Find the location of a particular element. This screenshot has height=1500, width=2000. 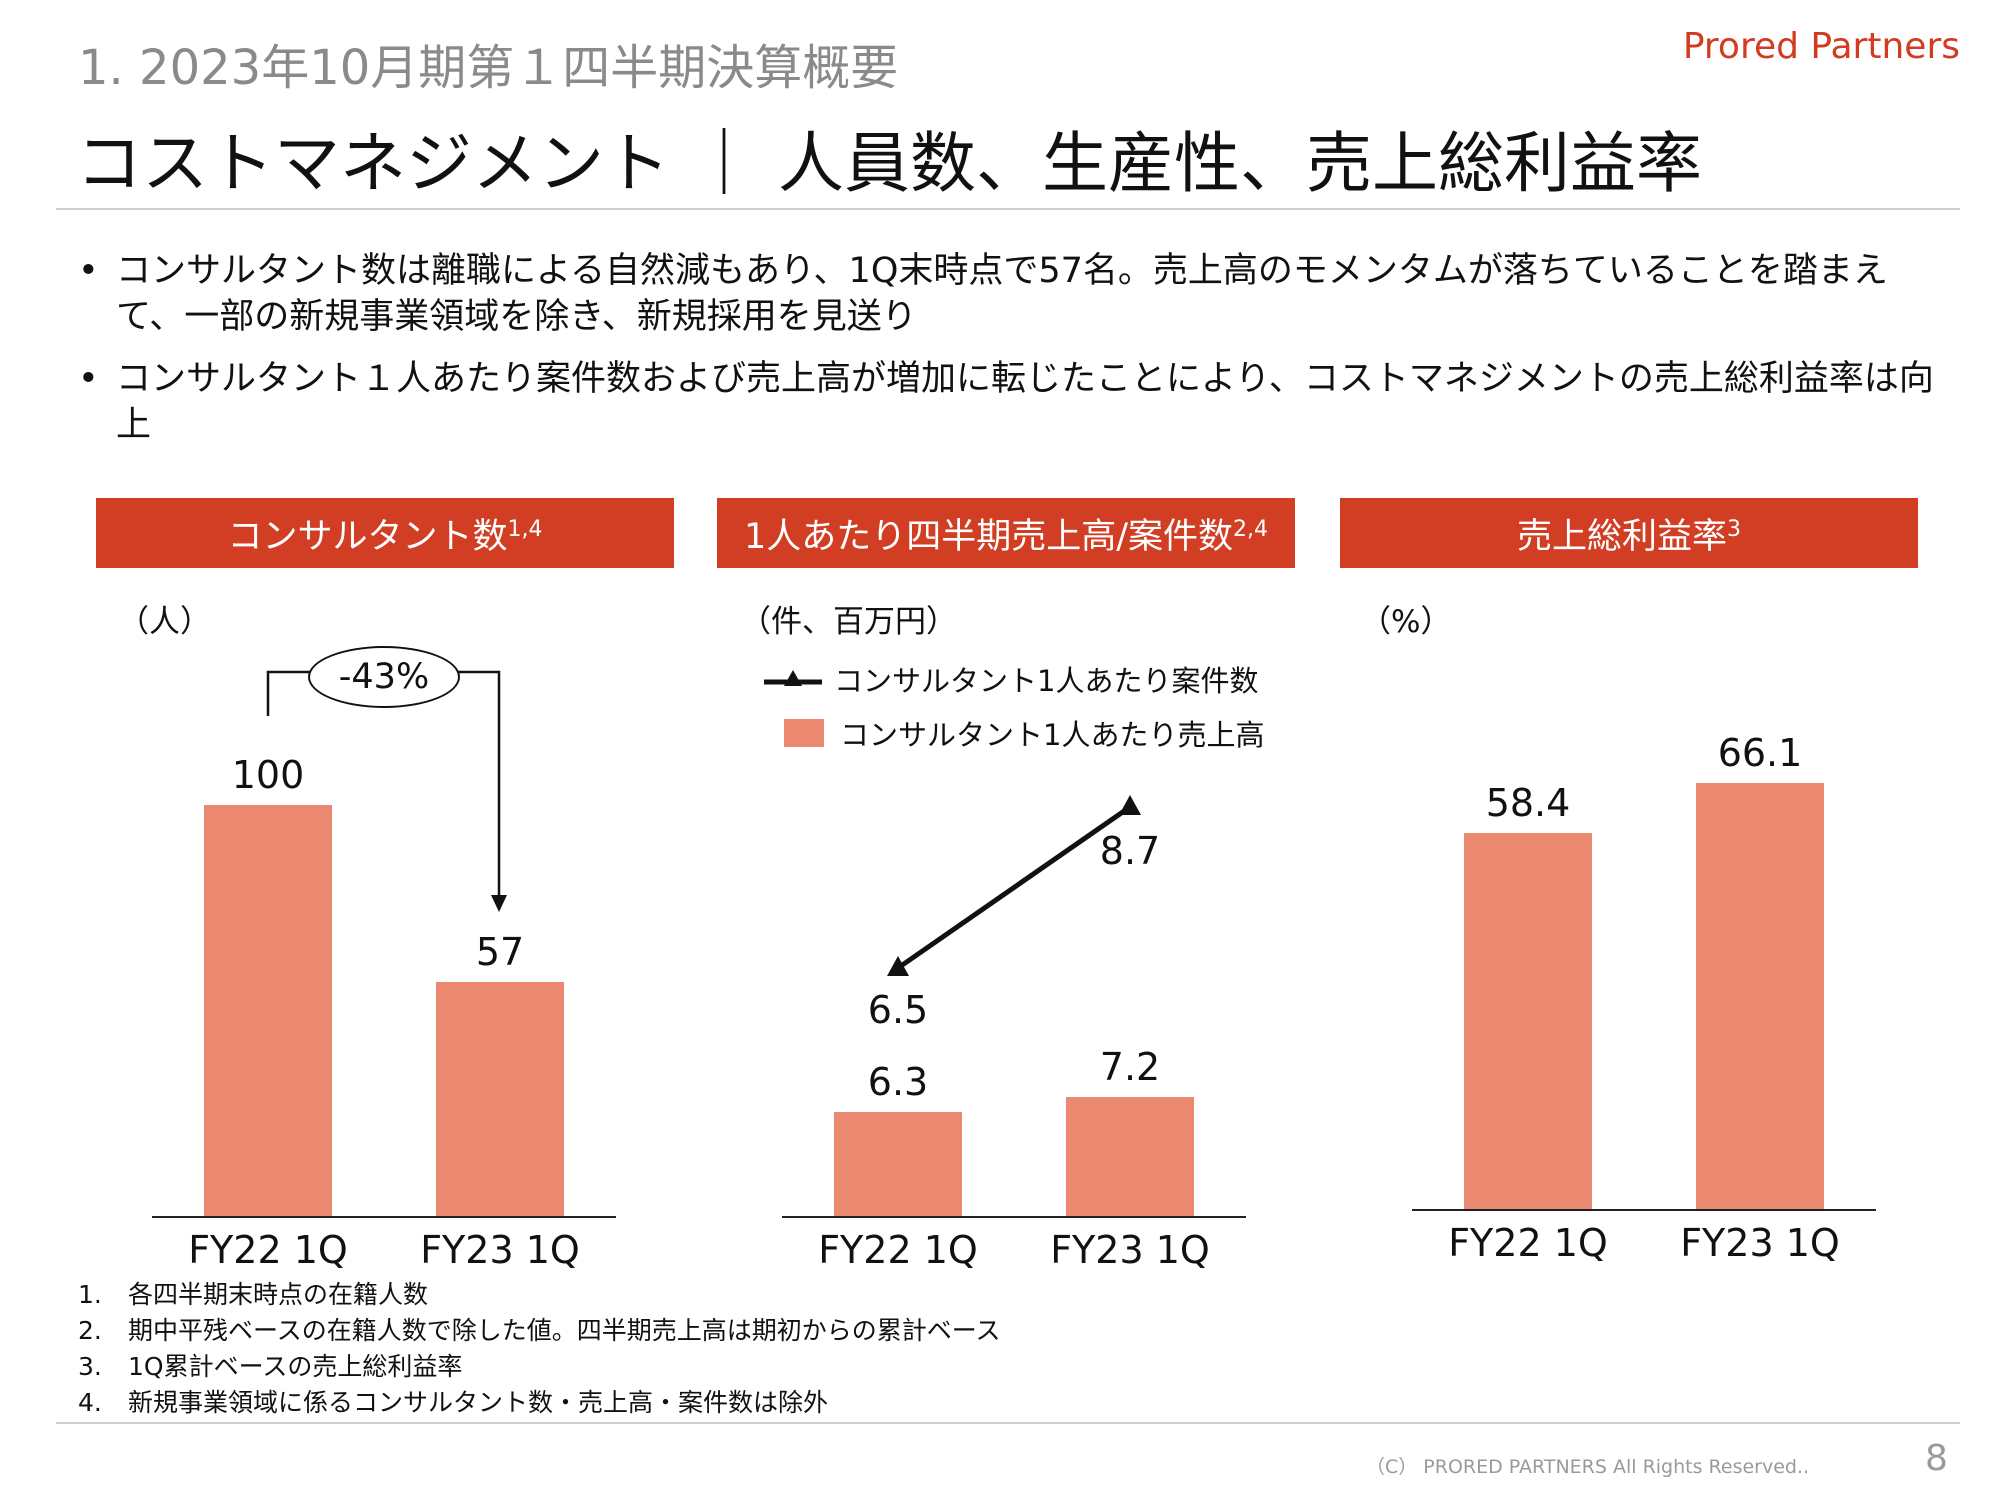

chart2-legend: コンサルタント1人あたり案件数 コンサルタント1人あたり売上高 is located at coordinates (1013, 706).